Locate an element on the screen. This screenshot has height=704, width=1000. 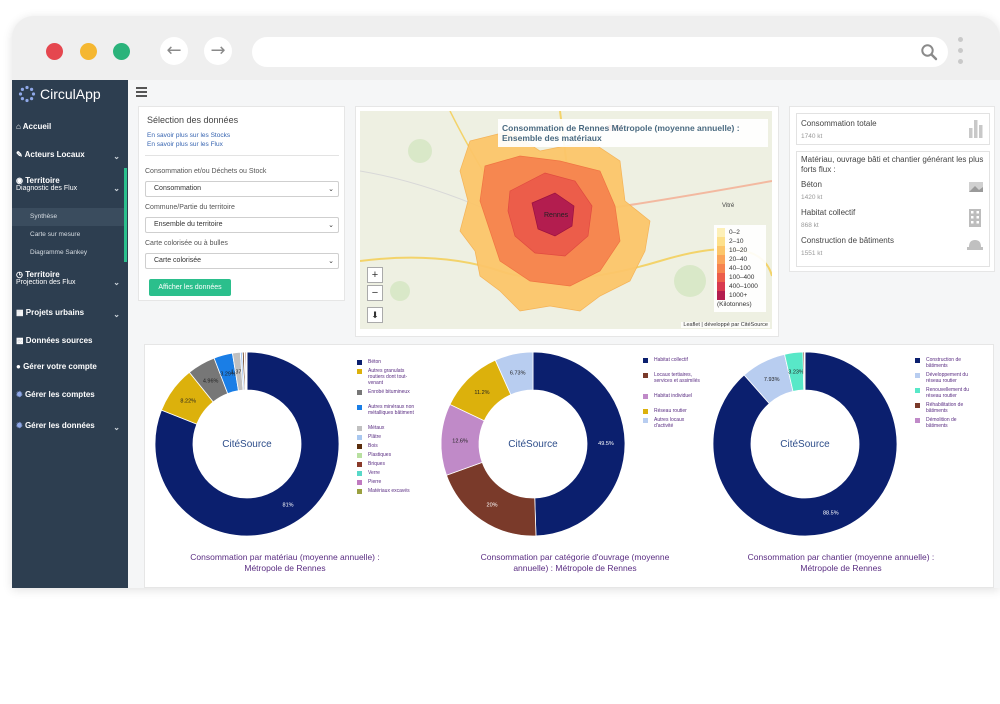
legend-label: Autres minéraux non métalliques bâtiment is located at coordinates (391, 410).